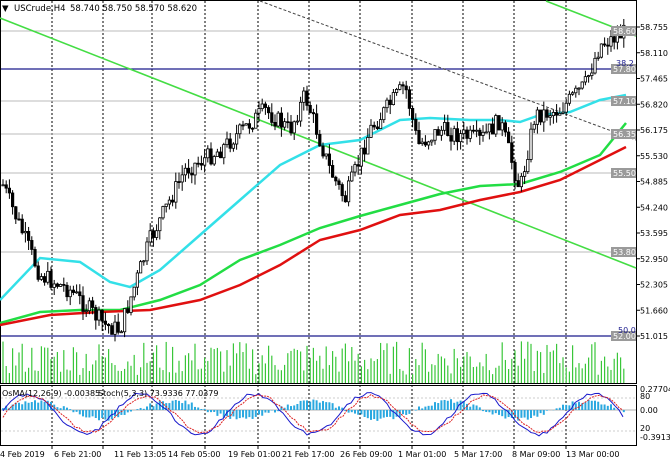  What do you see at coordinates (77, 454) in the screenshot?
I see `time-axis-label: 6 Feb 21:00` at bounding box center [77, 454].